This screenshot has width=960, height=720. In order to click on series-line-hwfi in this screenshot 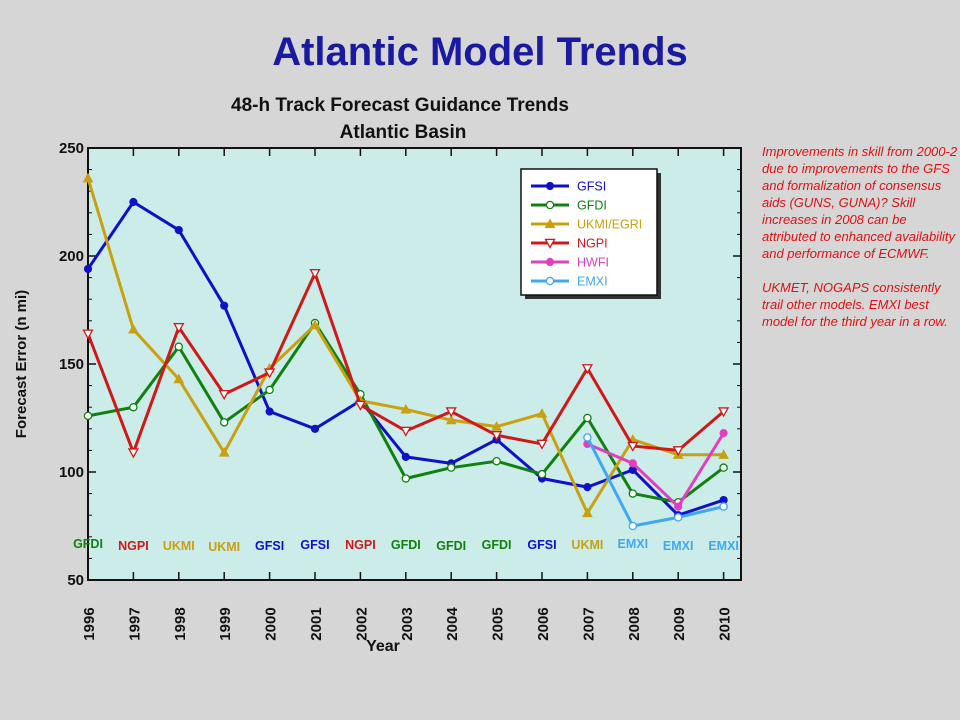, I will do `click(655, 470)`.